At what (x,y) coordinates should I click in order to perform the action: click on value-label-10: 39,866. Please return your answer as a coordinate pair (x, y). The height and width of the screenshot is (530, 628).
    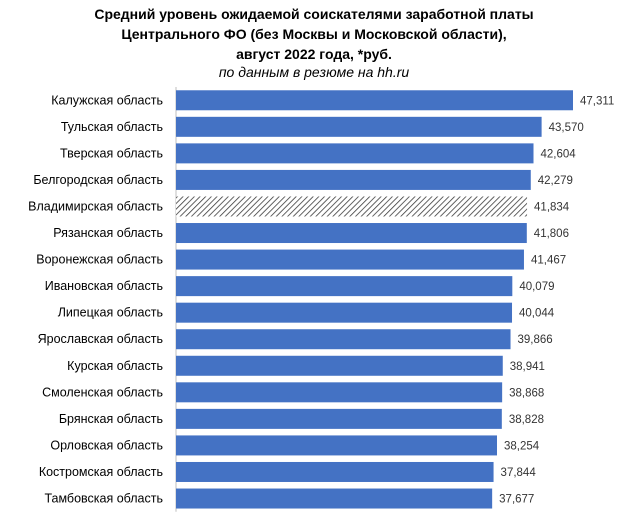
    Looking at the image, I should click on (535, 340).